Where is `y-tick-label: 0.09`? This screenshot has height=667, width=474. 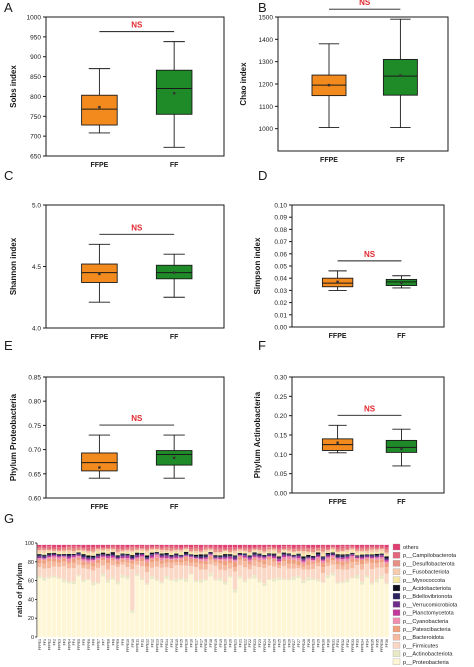 y-tick-label: 0.09 is located at coordinates (280, 218).